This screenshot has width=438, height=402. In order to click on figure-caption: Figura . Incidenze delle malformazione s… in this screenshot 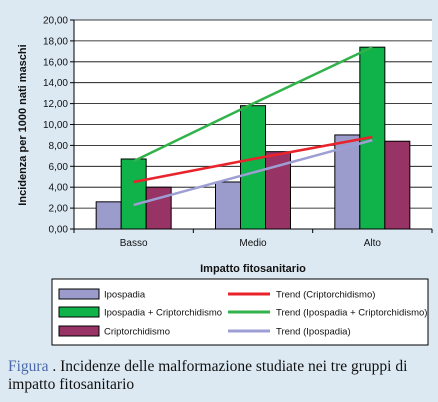, I will do `click(221, 376)`.